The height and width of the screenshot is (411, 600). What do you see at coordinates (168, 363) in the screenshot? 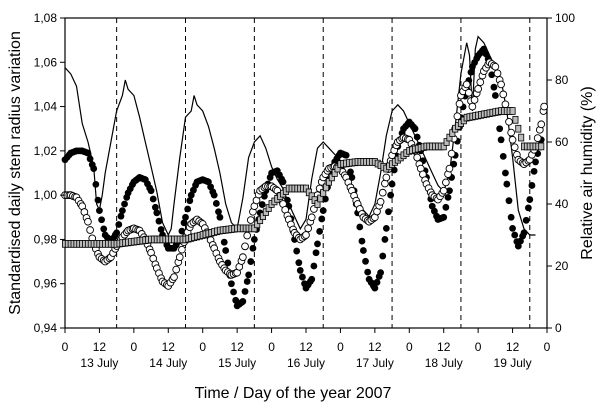
I see `day-label: 14 July` at bounding box center [168, 363].